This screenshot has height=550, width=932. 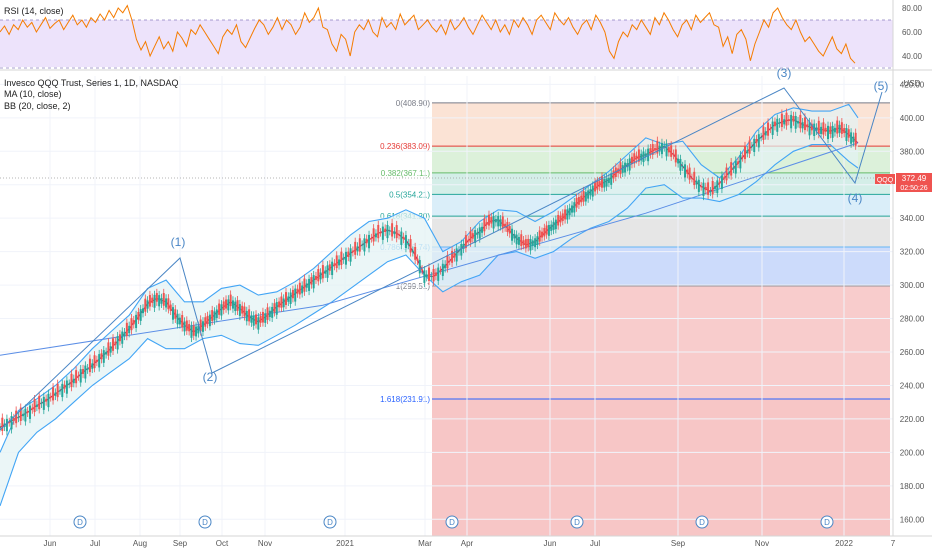 What do you see at coordinates (912, 118) in the screenshot?
I see `price-tick-label: 400.00` at bounding box center [912, 118].